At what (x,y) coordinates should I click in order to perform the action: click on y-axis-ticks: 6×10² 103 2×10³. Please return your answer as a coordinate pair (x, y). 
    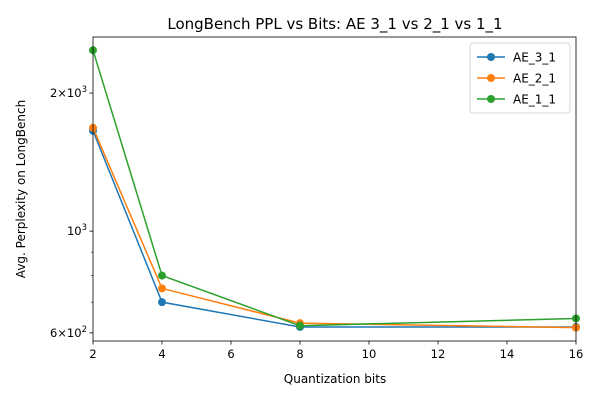
    Looking at the image, I should click on (71, 212).